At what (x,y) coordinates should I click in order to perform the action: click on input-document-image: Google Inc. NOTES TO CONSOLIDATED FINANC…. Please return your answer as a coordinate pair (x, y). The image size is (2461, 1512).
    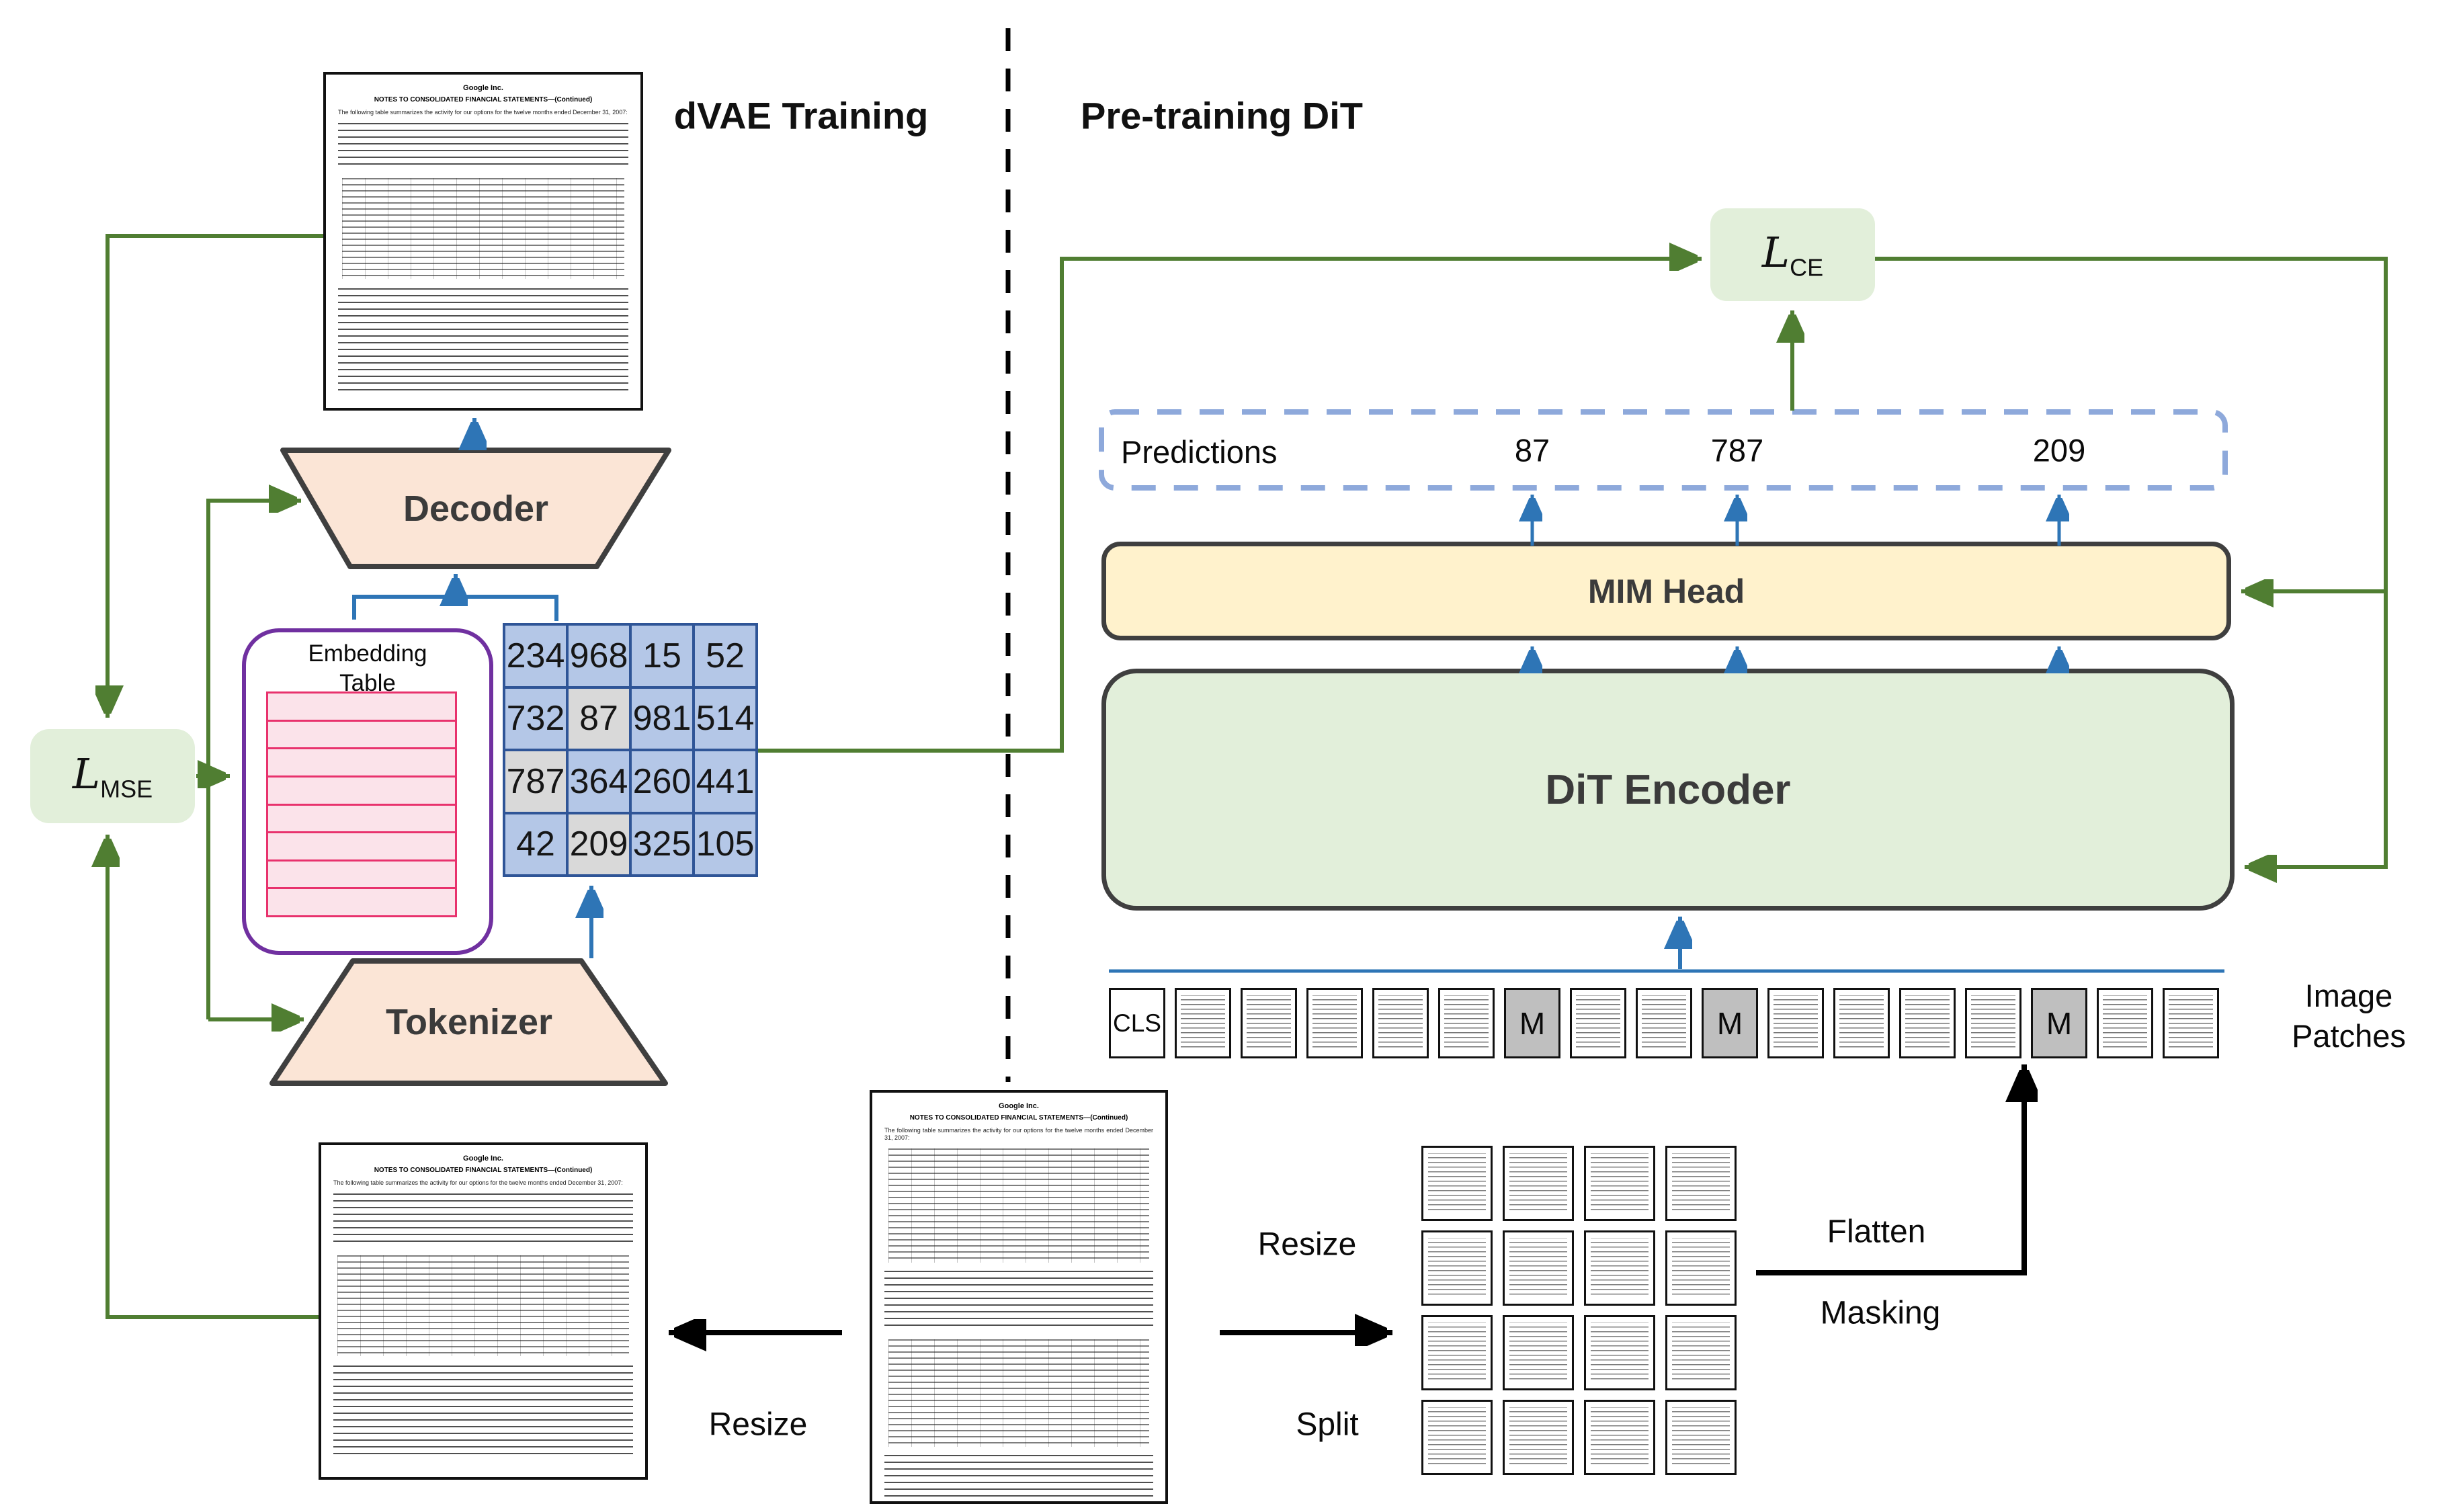
    Looking at the image, I should click on (483, 1311).